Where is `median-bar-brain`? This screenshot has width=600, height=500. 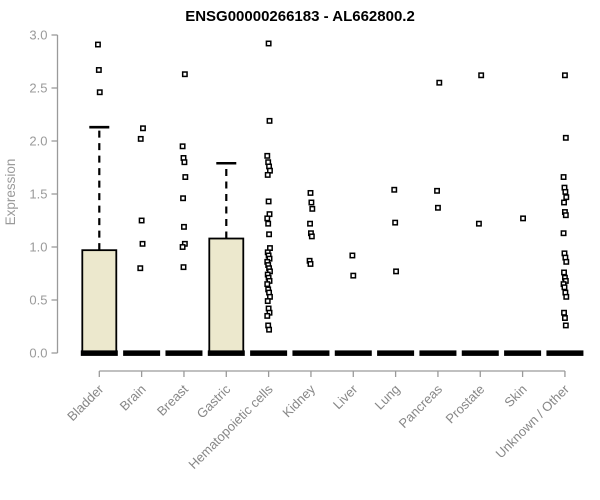 median-bar-brain is located at coordinates (142, 353).